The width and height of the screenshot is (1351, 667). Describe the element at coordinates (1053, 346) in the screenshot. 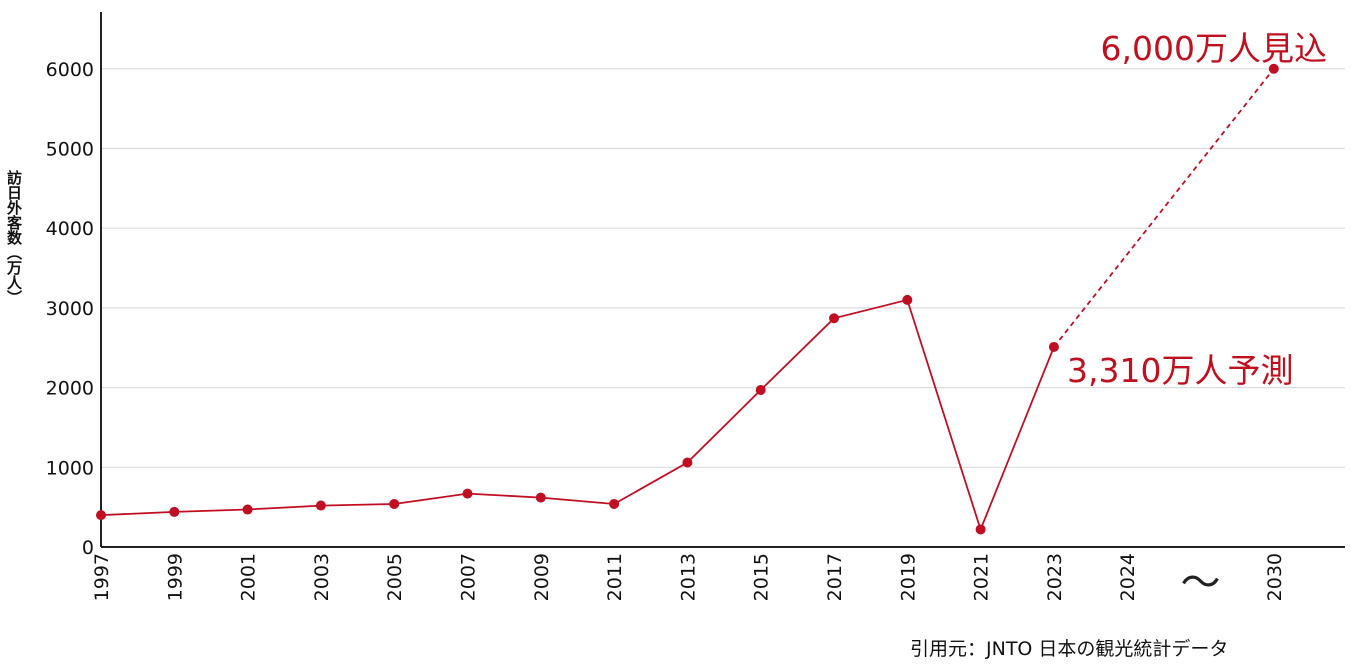

I see `data-point-2023` at that location.